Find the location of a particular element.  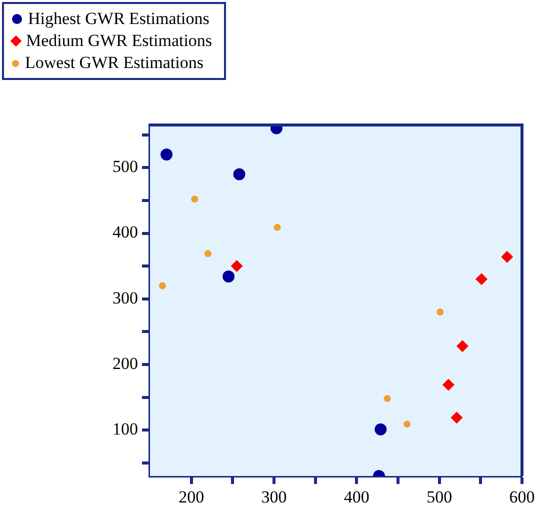

x-tick-label: 400 is located at coordinates (357, 497).